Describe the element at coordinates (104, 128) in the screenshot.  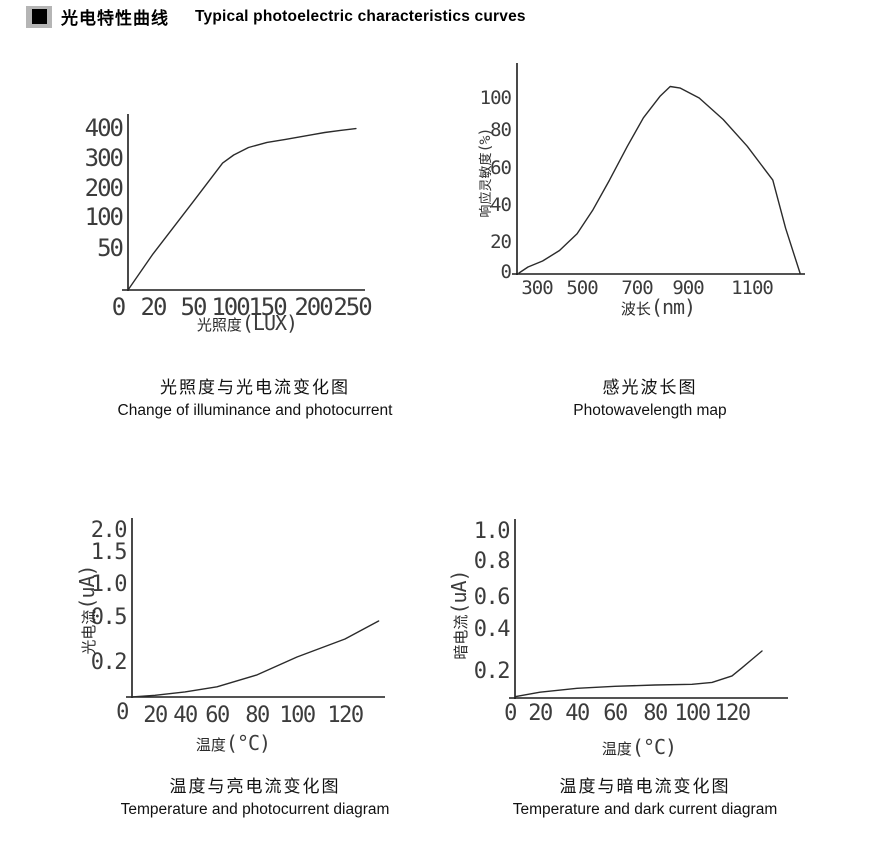
I see `y-tick-label: 400` at that location.